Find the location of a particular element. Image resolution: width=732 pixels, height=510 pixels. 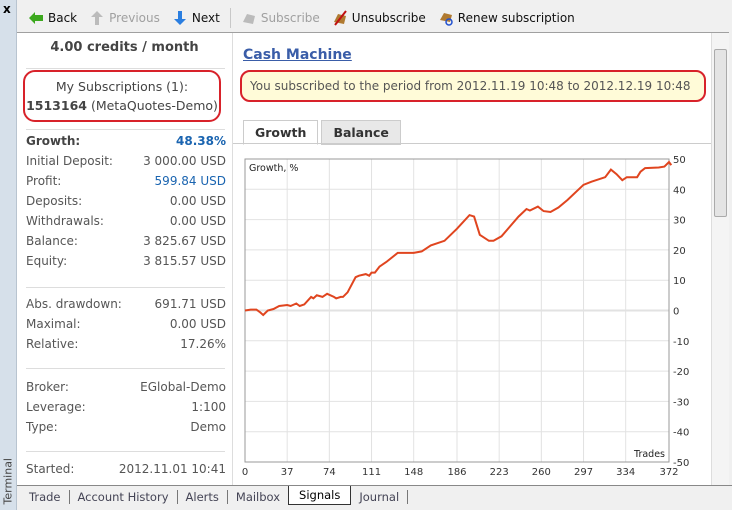

tab-trade: Trade is located at coordinates (45, 496).